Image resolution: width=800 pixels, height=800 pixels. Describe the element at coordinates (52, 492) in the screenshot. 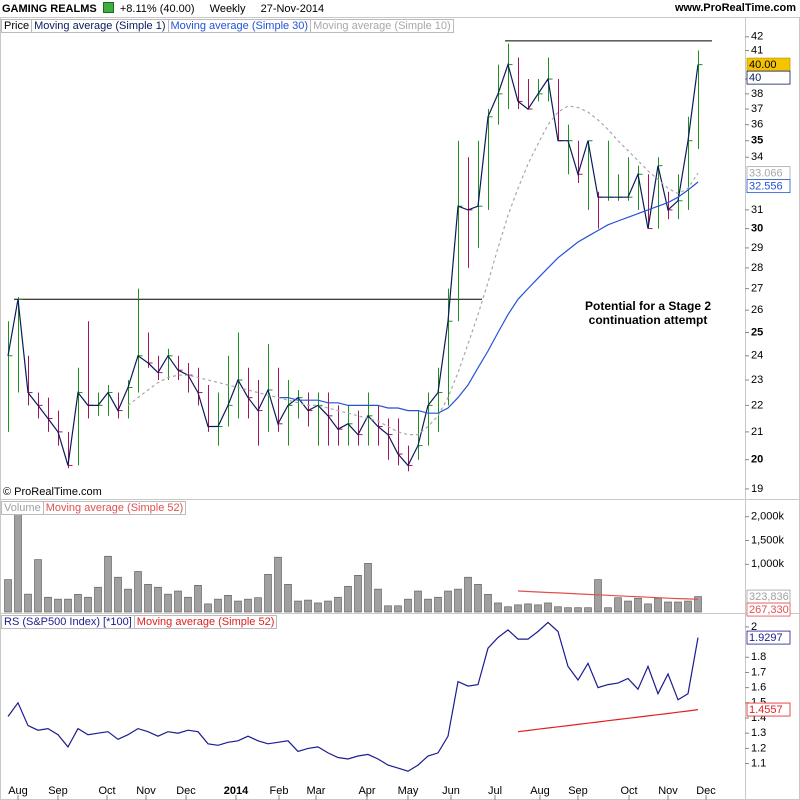

I see `copyright: © ProRealTime.com` at that location.